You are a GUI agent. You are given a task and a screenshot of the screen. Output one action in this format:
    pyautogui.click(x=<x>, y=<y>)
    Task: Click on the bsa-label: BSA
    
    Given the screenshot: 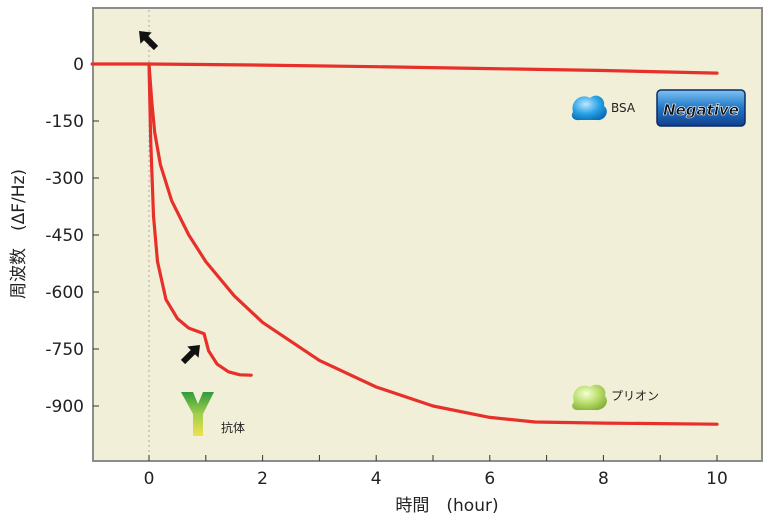 What is the action you would take?
    pyautogui.click(x=623, y=108)
    